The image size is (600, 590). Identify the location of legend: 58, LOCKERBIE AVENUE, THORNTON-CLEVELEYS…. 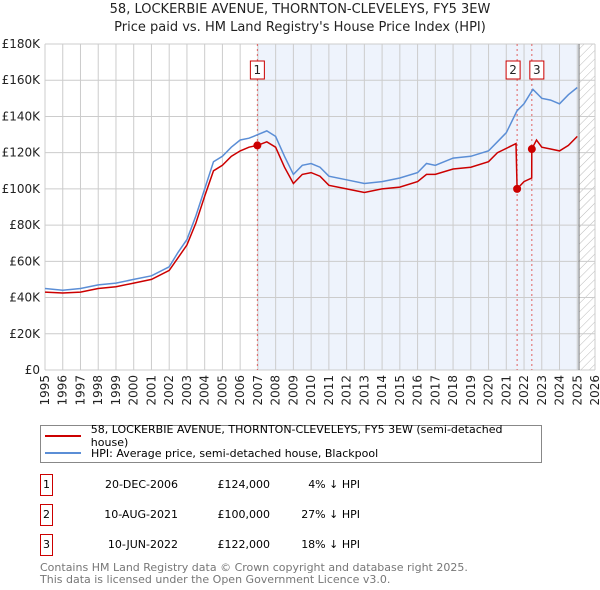
(291, 443).